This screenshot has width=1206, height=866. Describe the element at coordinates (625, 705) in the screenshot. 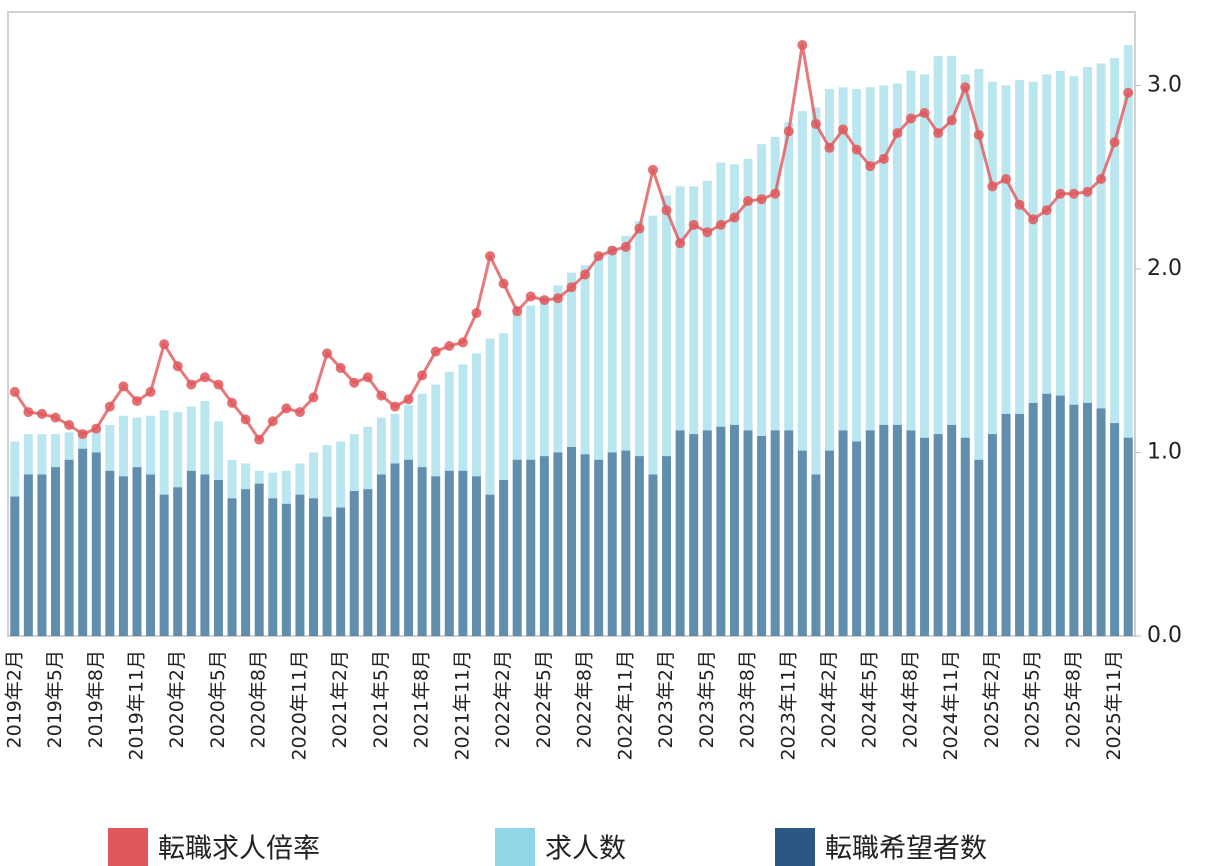

I see `x-tick-label: 2022年11月` at that location.